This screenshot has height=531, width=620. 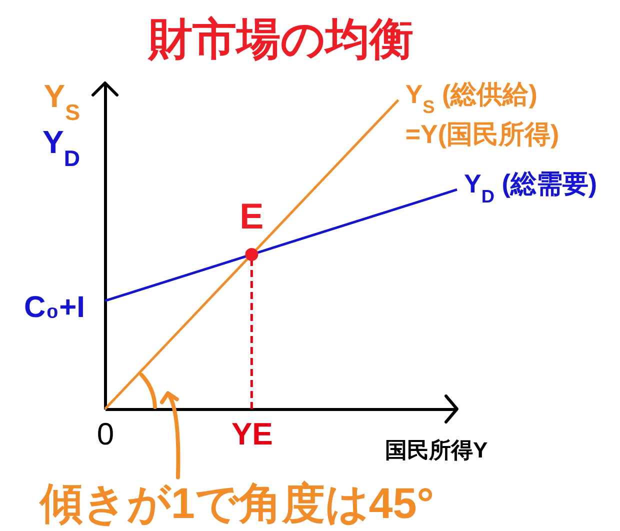 What do you see at coordinates (531, 187) in the screenshot?
I see `series-label: Y$_{D}$ (総需要)` at bounding box center [531, 187].